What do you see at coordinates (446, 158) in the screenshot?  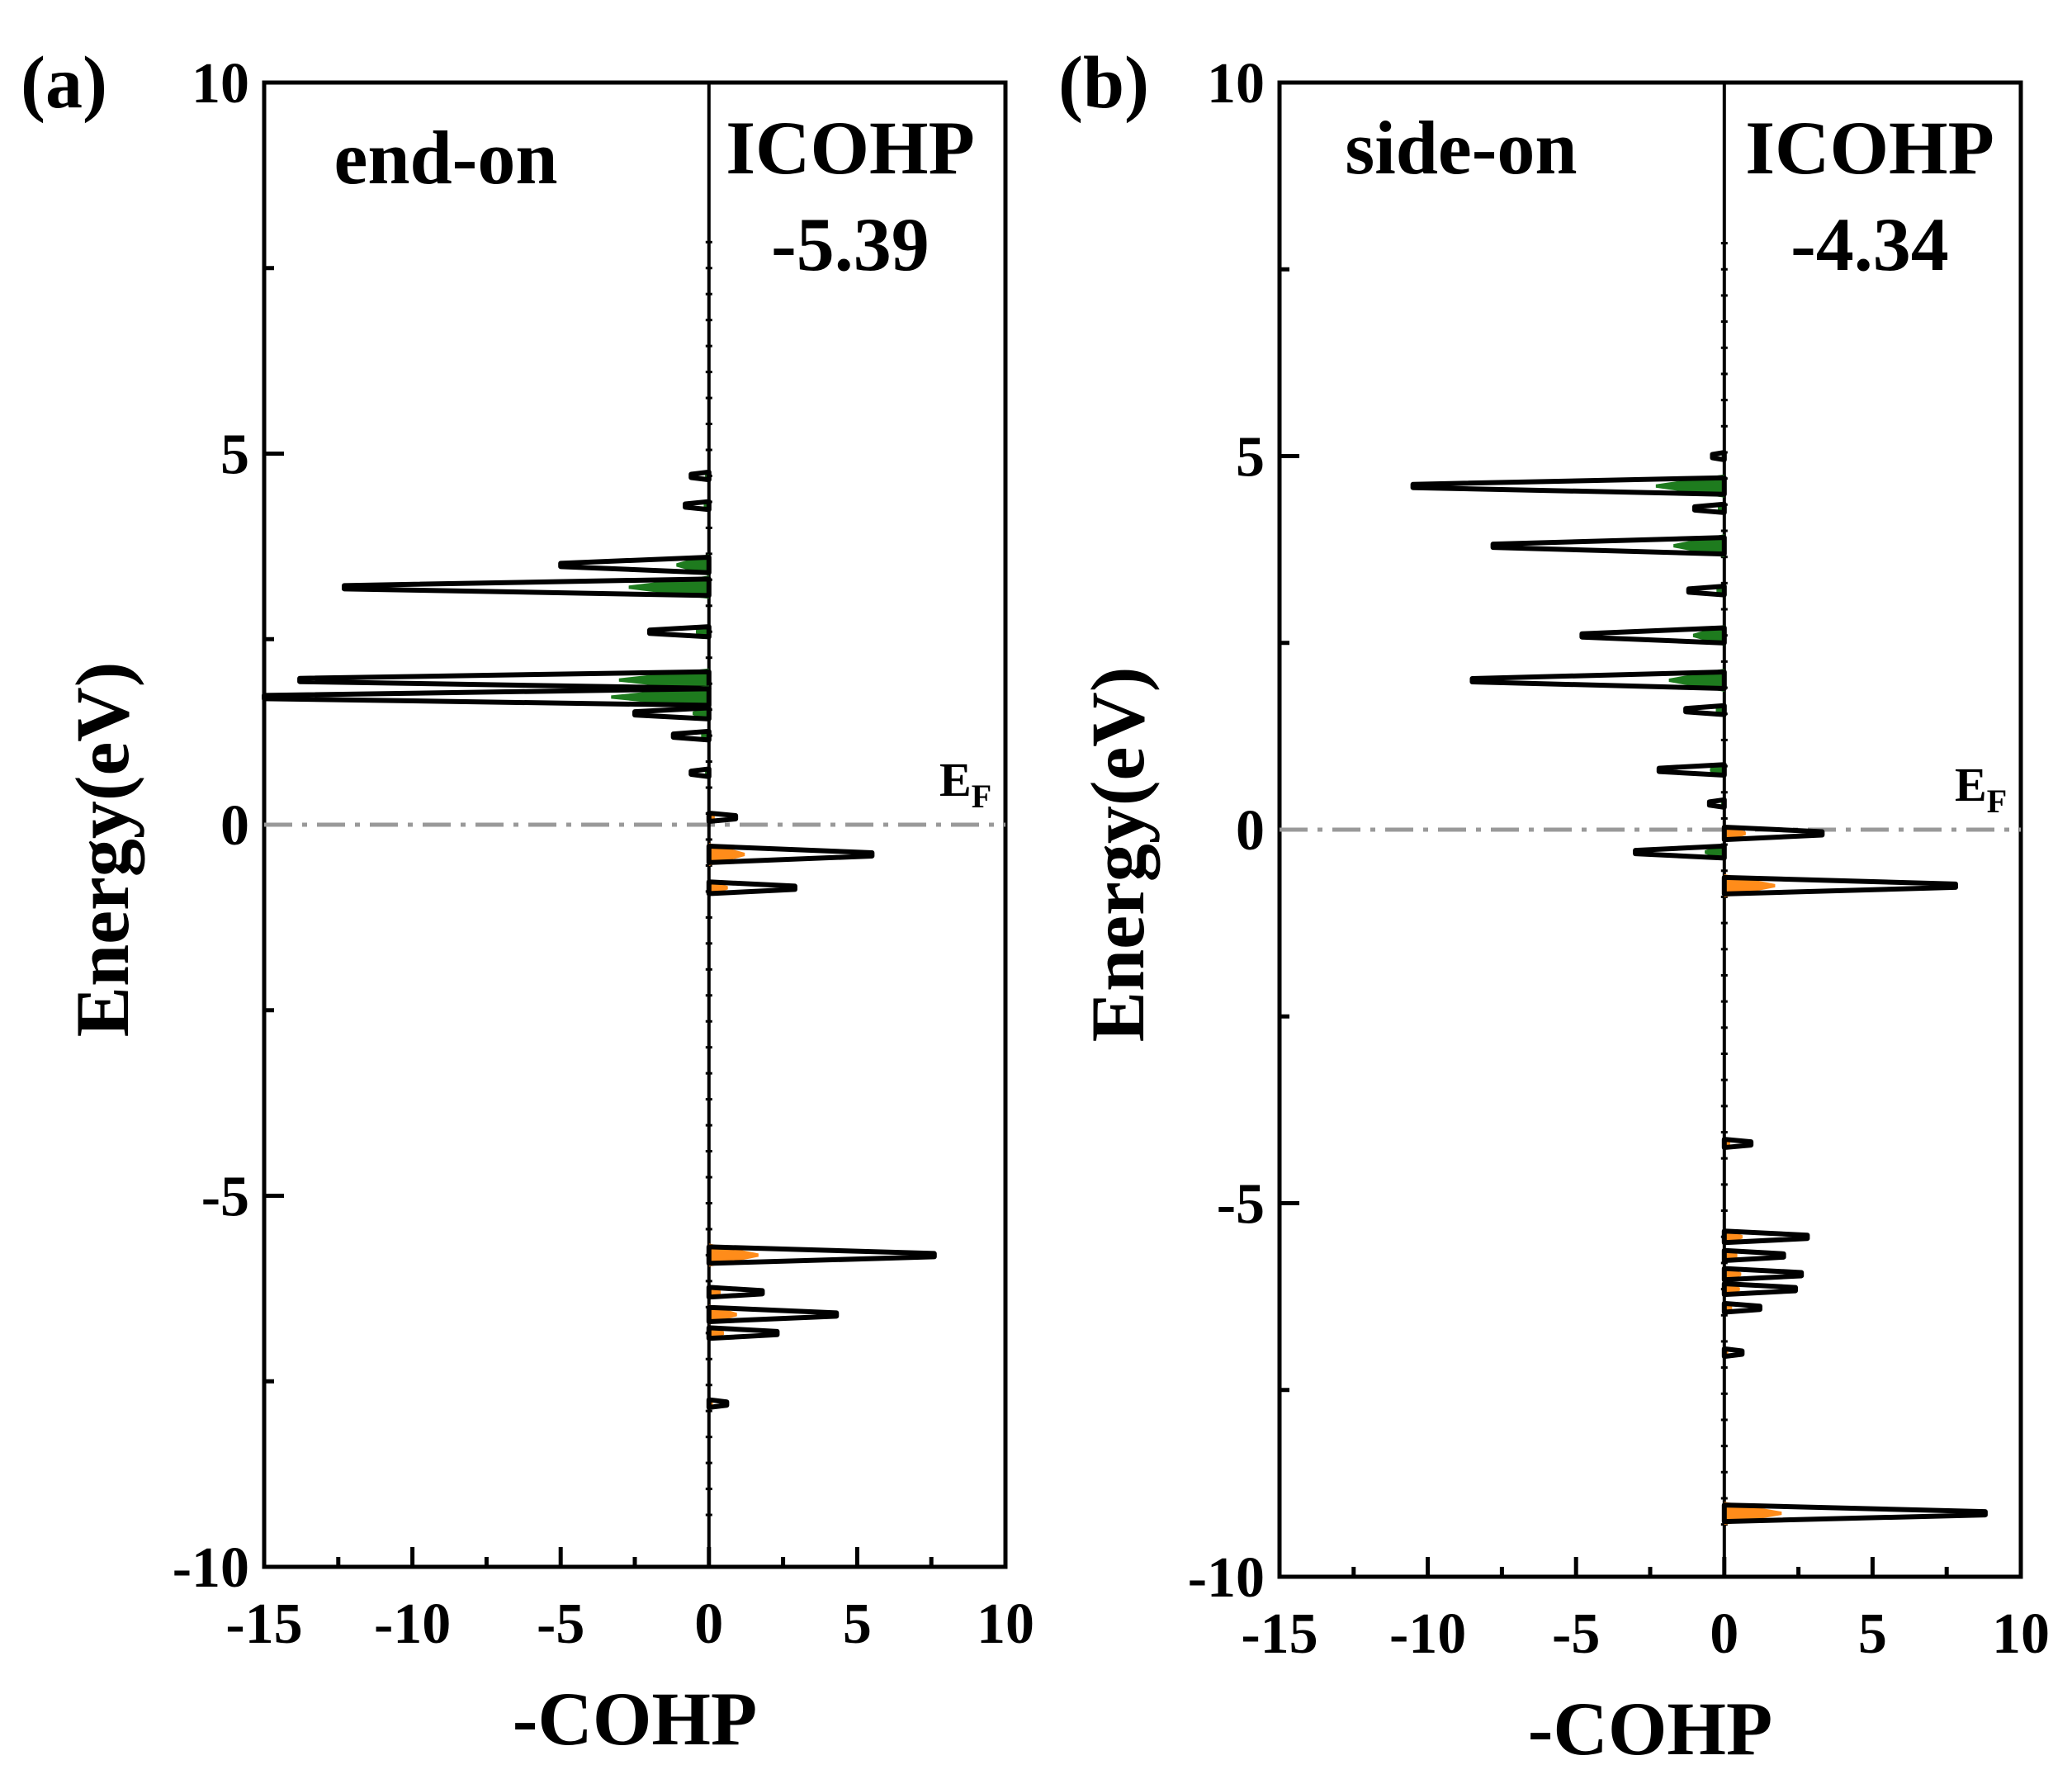 I see `panel-title: end-on` at bounding box center [446, 158].